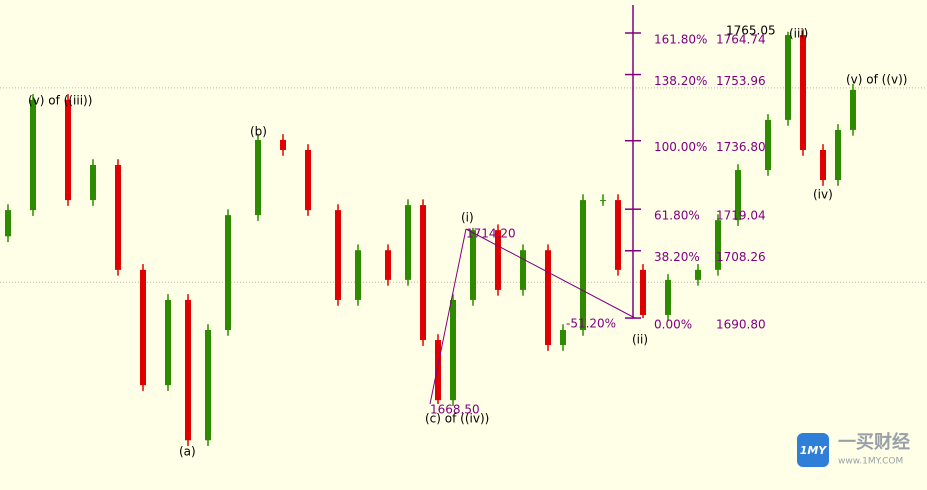 The width and height of the screenshot is (927, 490). What do you see at coordinates (591, 324) in the screenshot?
I see `annotation: -51.20%` at bounding box center [591, 324].